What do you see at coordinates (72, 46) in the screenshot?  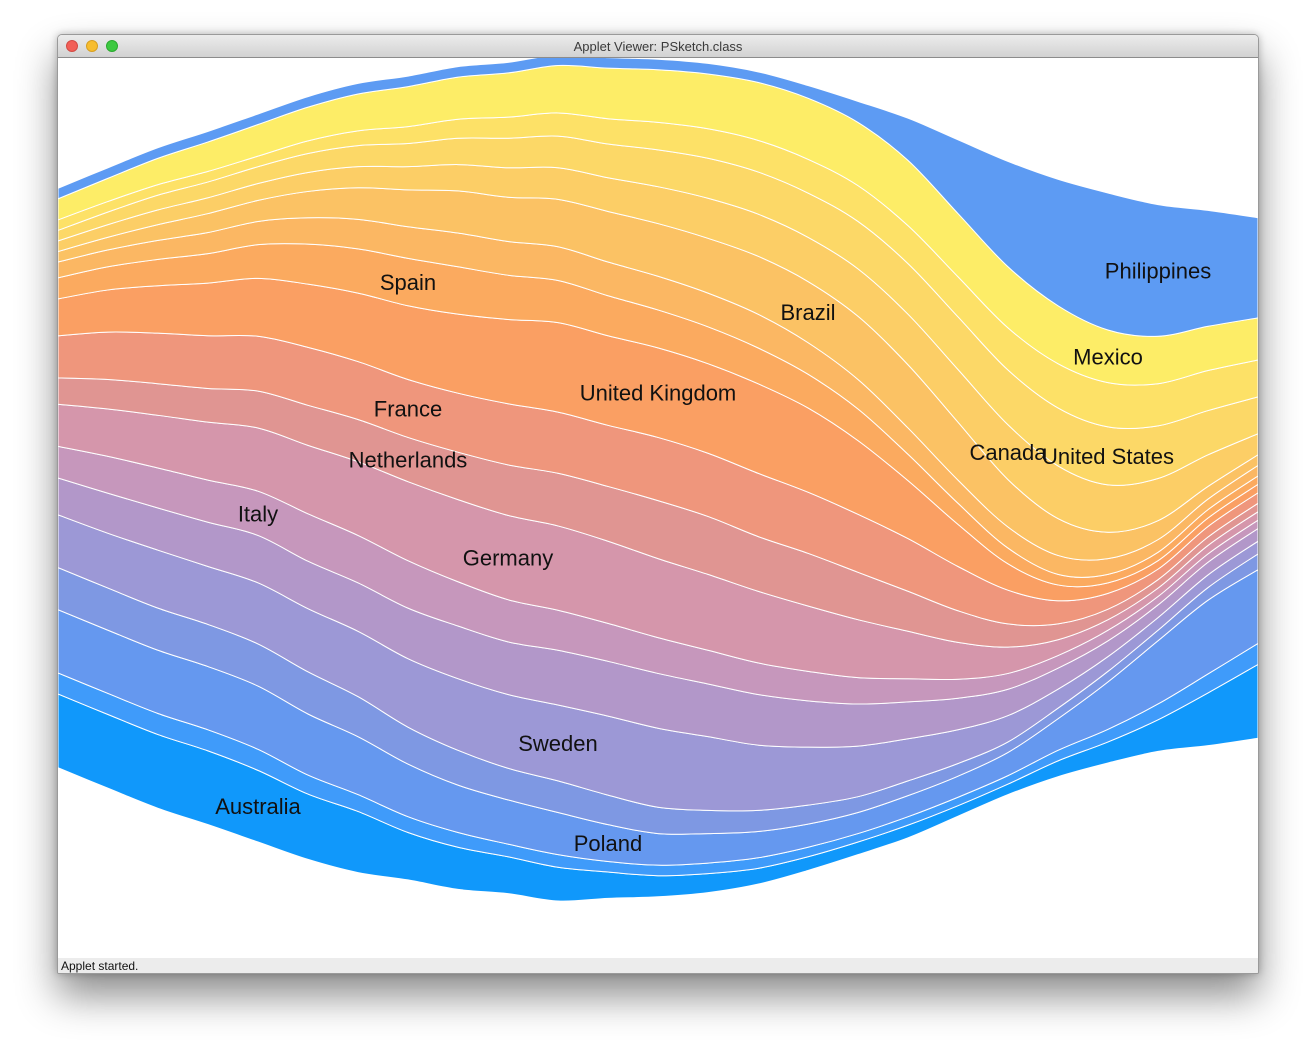 I see `close-button` at bounding box center [72, 46].